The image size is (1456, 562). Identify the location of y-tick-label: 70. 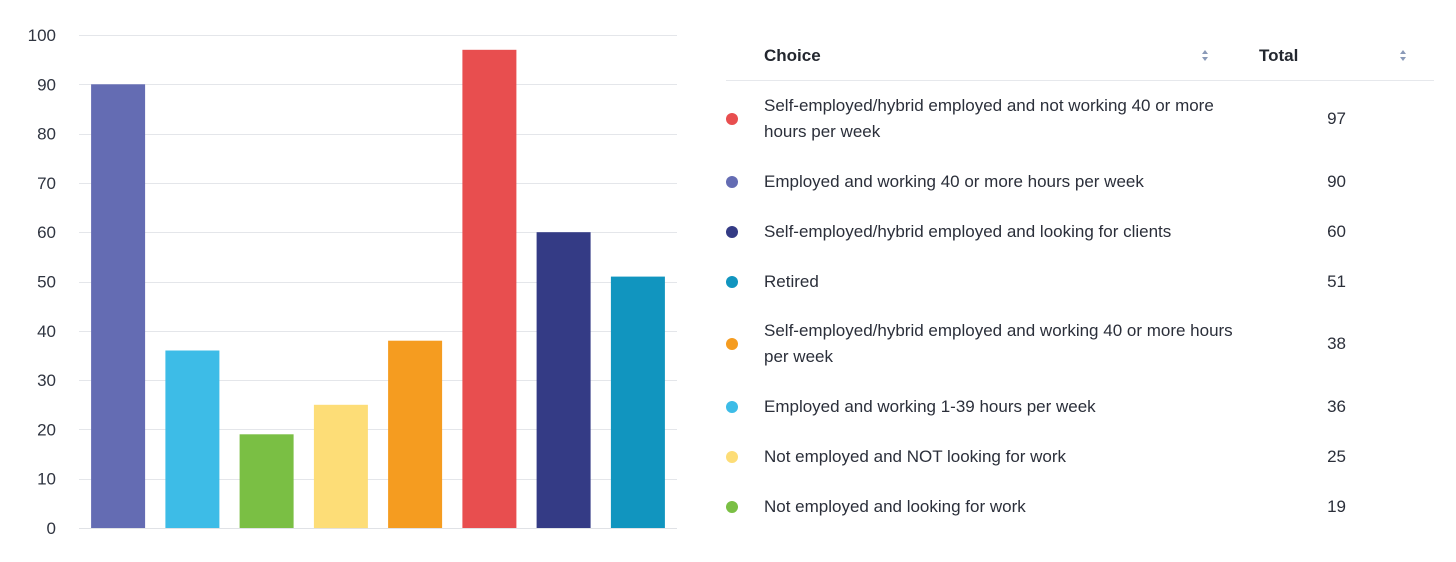
(46, 183).